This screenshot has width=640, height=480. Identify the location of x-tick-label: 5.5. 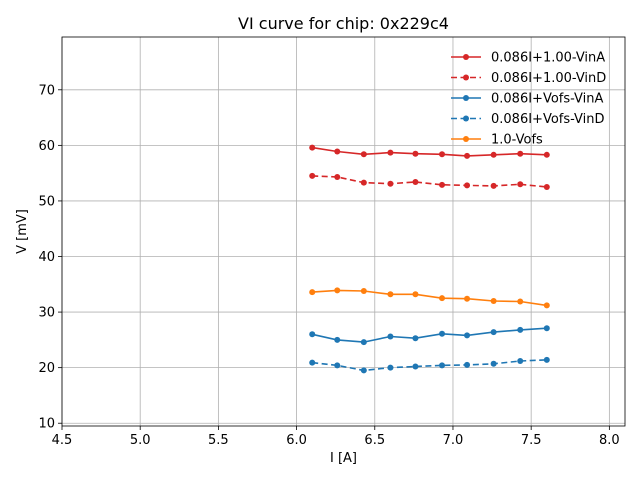
(218, 440).